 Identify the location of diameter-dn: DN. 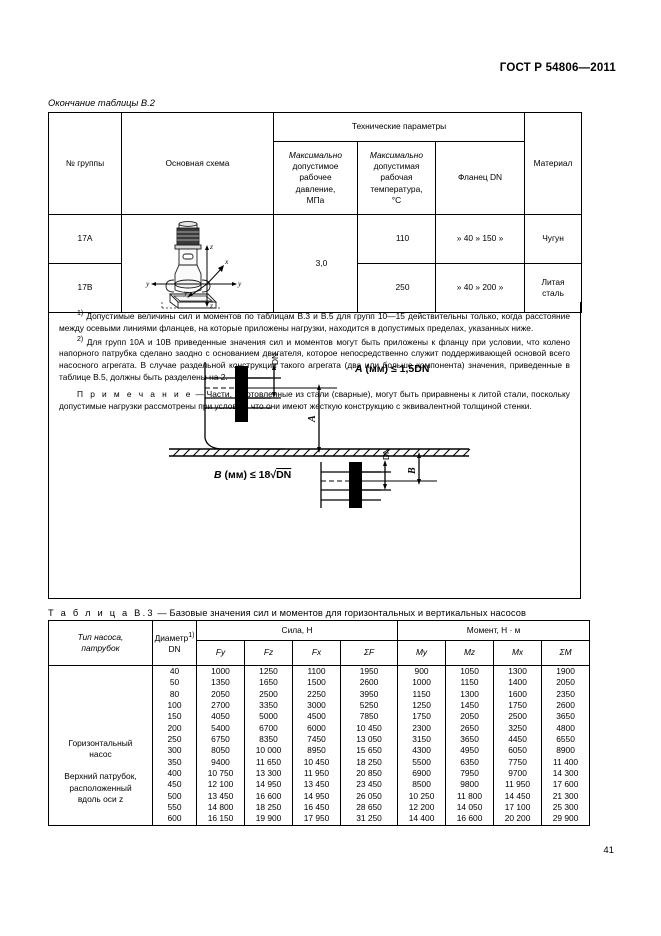
(174, 648).